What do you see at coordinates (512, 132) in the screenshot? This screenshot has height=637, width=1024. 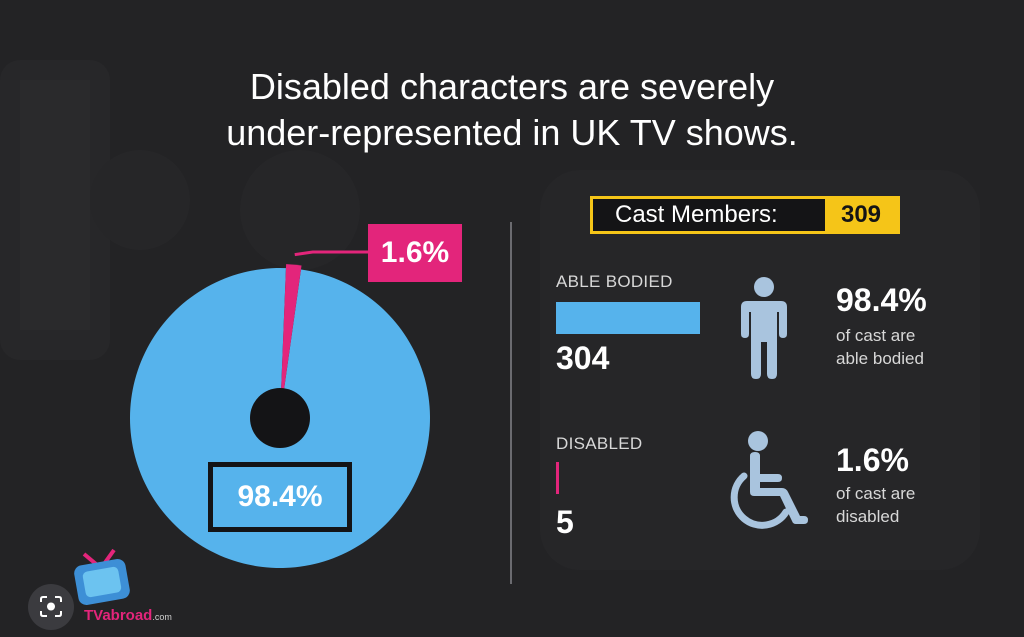 I see `title-line-2: under-represented in UK TV shows.` at bounding box center [512, 132].